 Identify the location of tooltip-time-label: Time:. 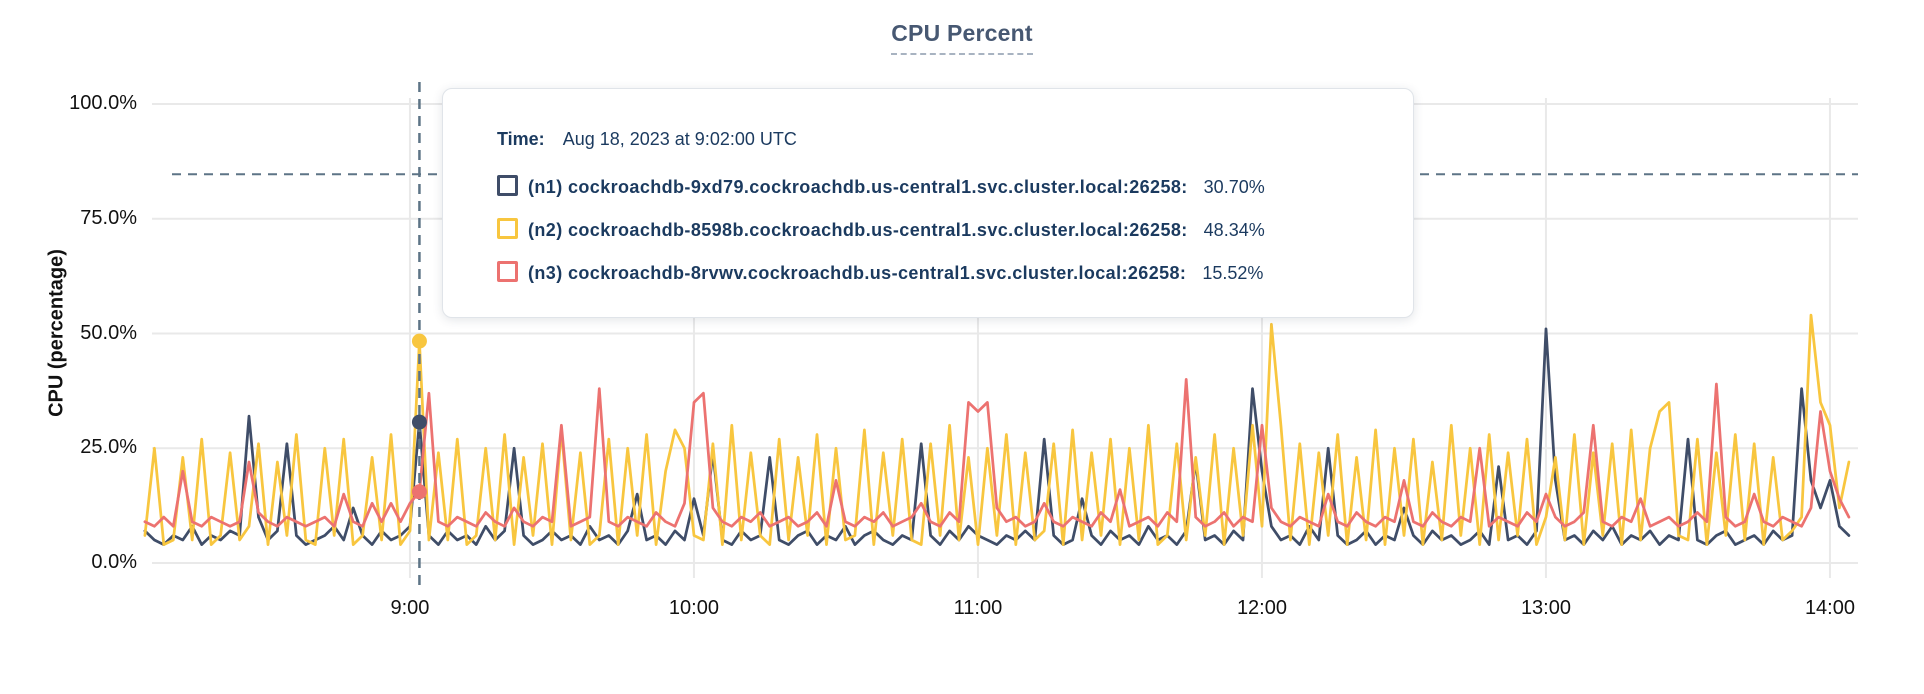
(521, 139).